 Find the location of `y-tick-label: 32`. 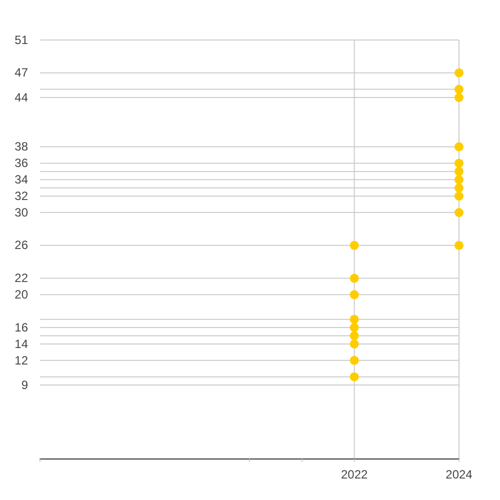

y-tick-label: 32 is located at coordinates (21, 195).